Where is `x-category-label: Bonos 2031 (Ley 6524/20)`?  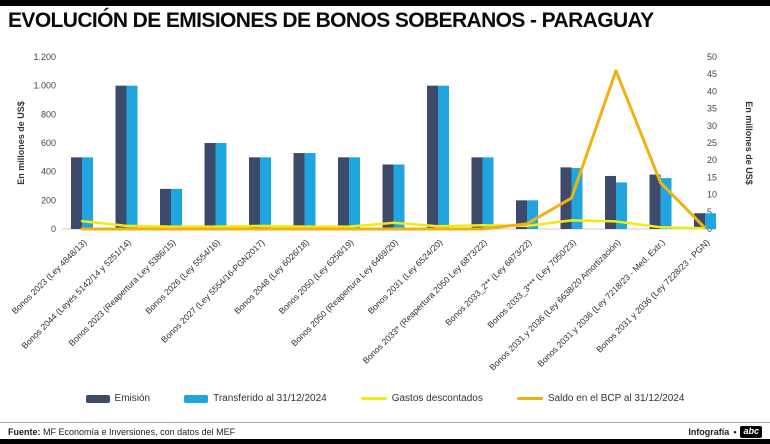 x-category-label: Bonos 2031 (Ley 6524/20) is located at coordinates (405, 276).